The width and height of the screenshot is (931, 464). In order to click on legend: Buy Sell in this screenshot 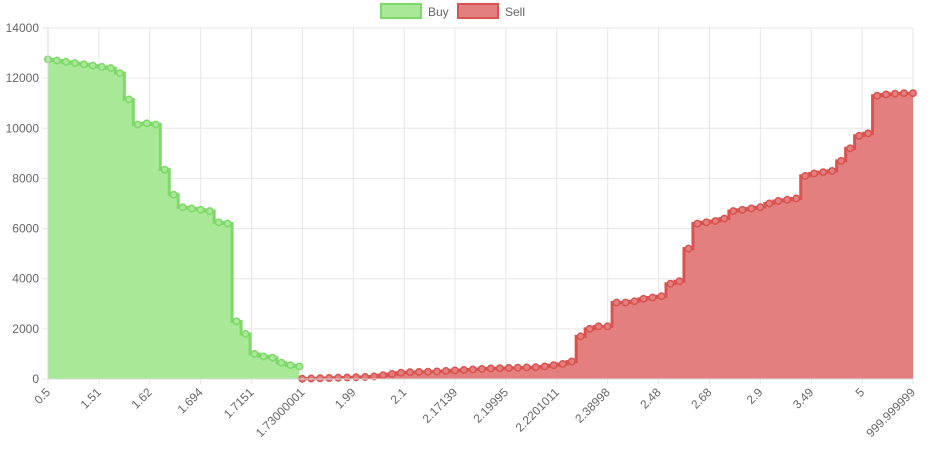, I will do `click(452, 11)`.